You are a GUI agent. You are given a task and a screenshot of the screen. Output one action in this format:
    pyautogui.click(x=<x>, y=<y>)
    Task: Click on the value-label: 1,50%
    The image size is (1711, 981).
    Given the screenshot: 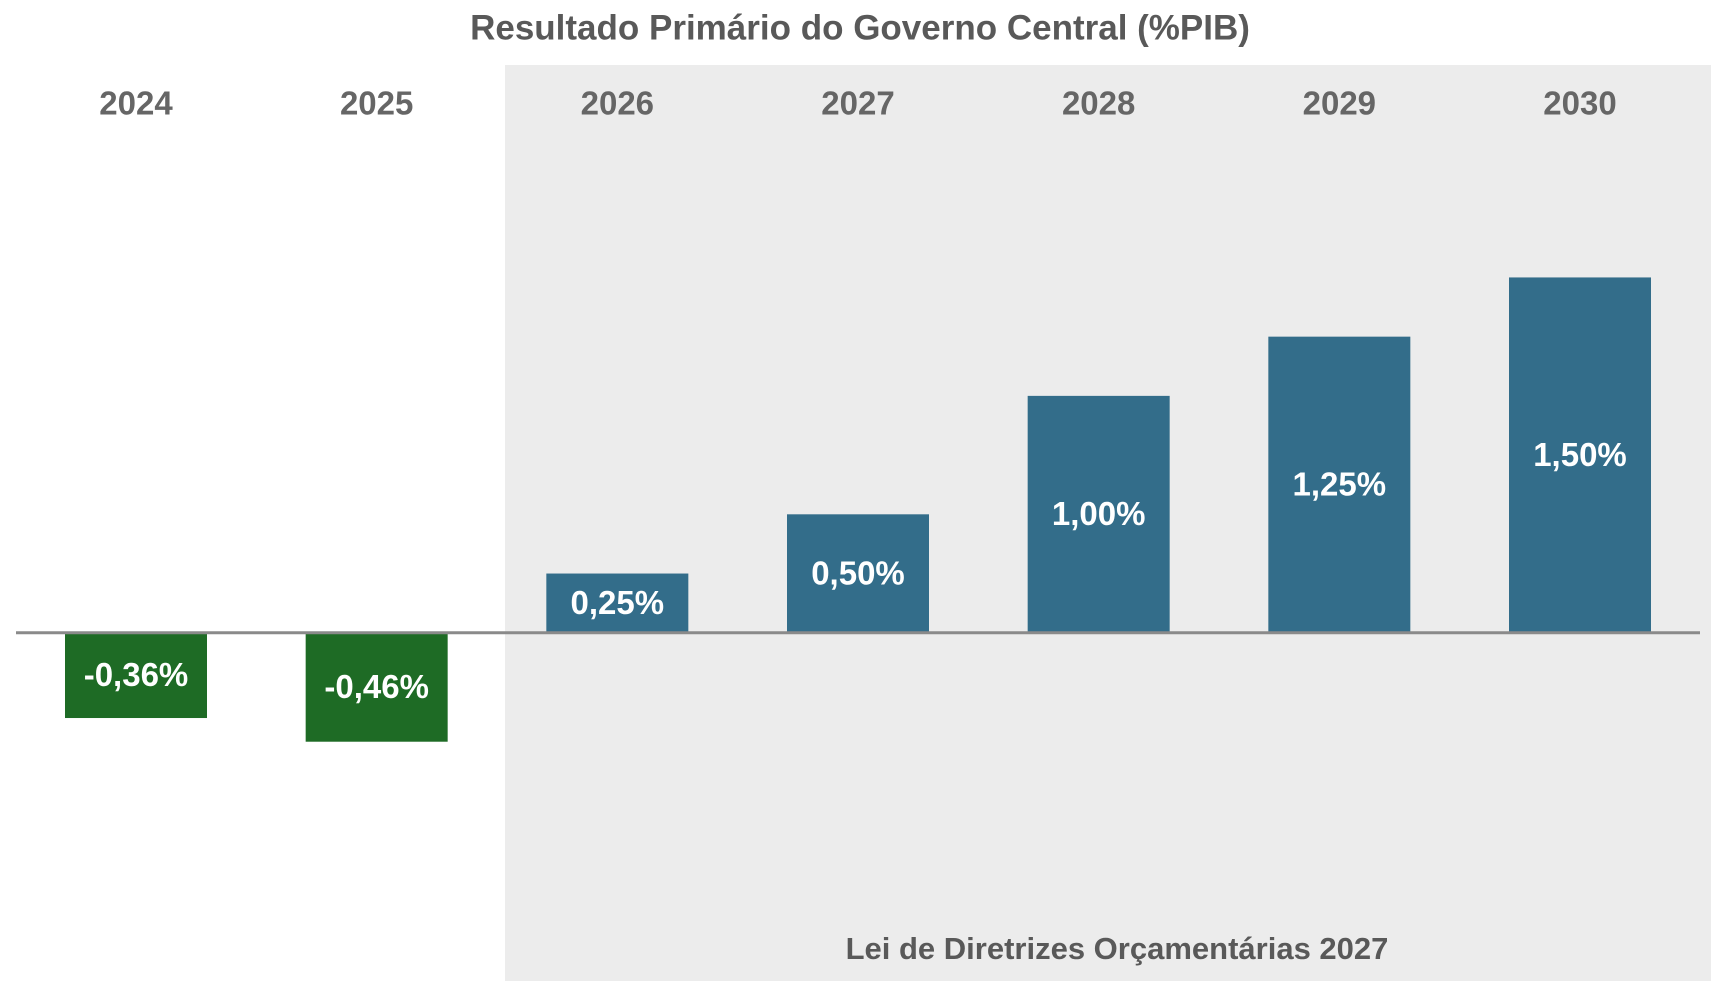 What is the action you would take?
    pyautogui.click(x=1580, y=454)
    